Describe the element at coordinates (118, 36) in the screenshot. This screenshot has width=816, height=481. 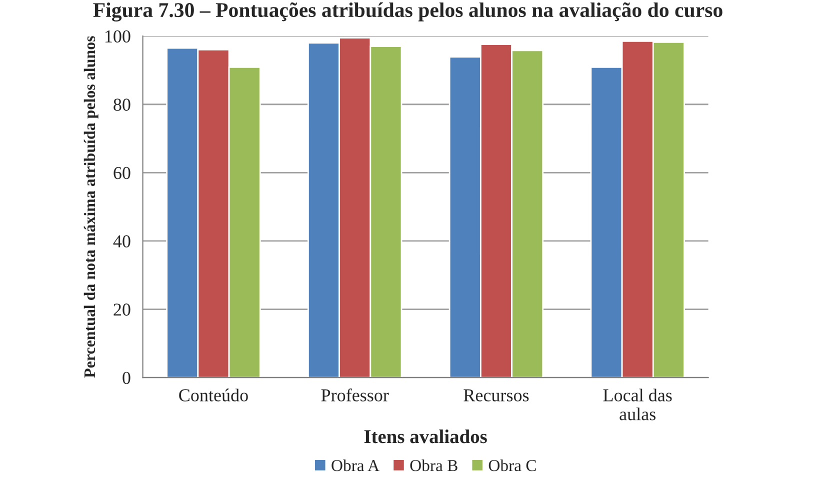
I see `y-tick-label: 100` at that location.